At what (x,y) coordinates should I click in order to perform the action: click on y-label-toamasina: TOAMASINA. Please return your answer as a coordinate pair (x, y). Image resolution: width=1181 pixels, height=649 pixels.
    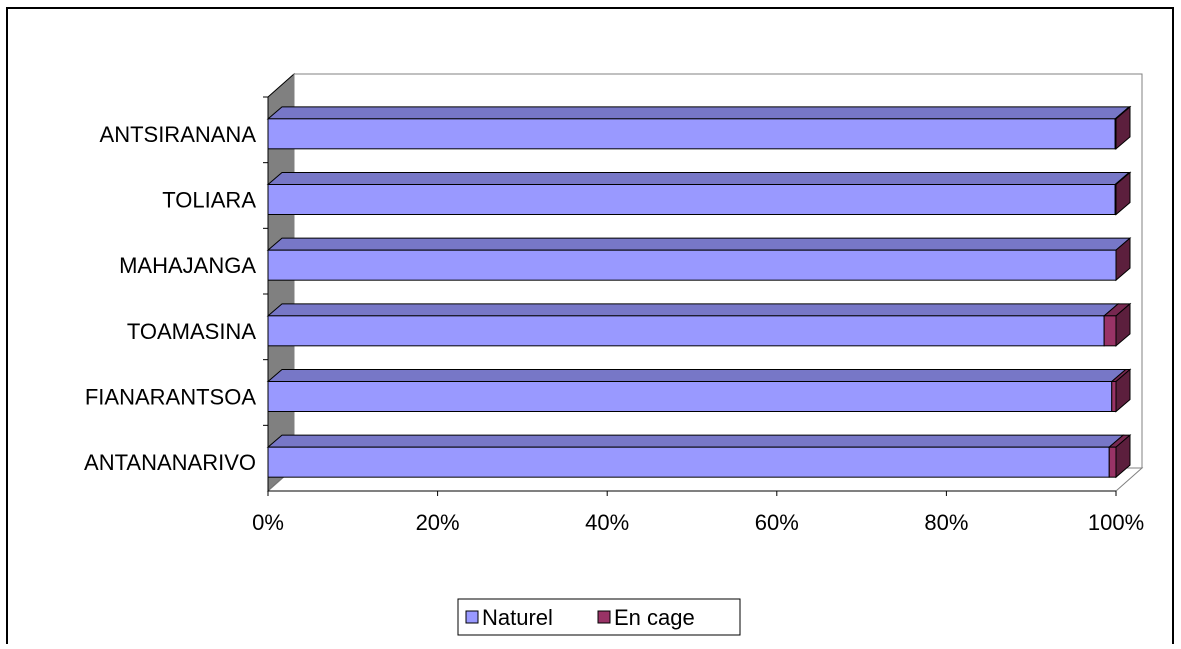
    Looking at the image, I should click on (192, 331).